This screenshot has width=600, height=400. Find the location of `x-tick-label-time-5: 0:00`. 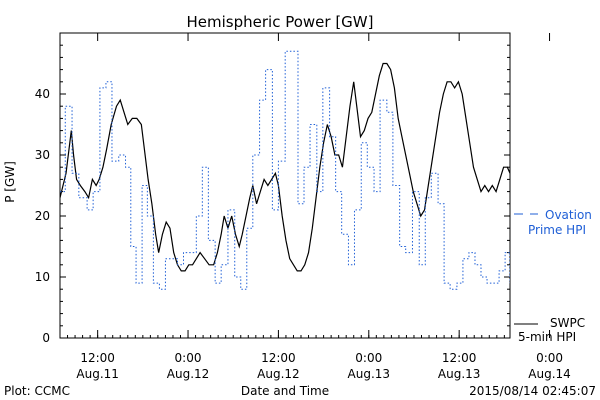

x-tick-label-time-5: 0:00 is located at coordinates (549, 358).